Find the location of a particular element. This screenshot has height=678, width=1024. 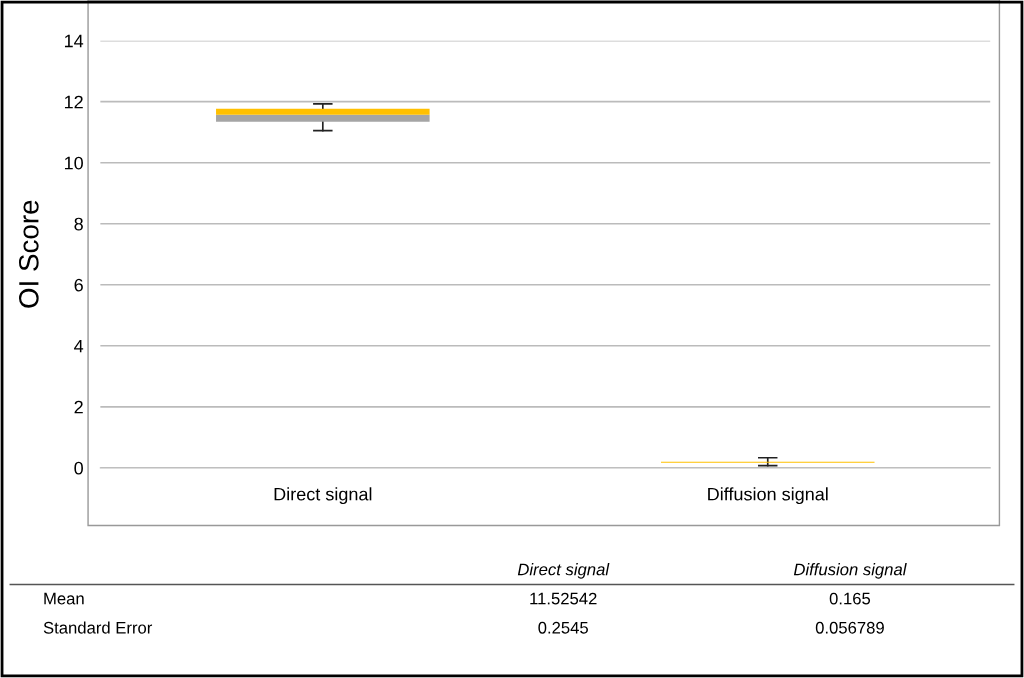

y-tick-label: 6 is located at coordinates (78, 285).